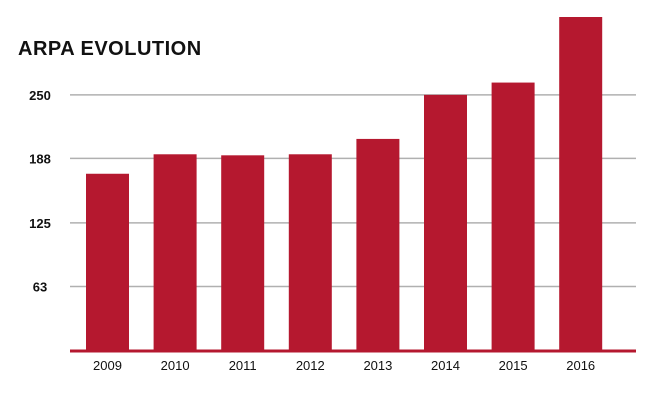  What do you see at coordinates (310, 365) in the screenshot?
I see `x-tick-label: 2012` at bounding box center [310, 365].